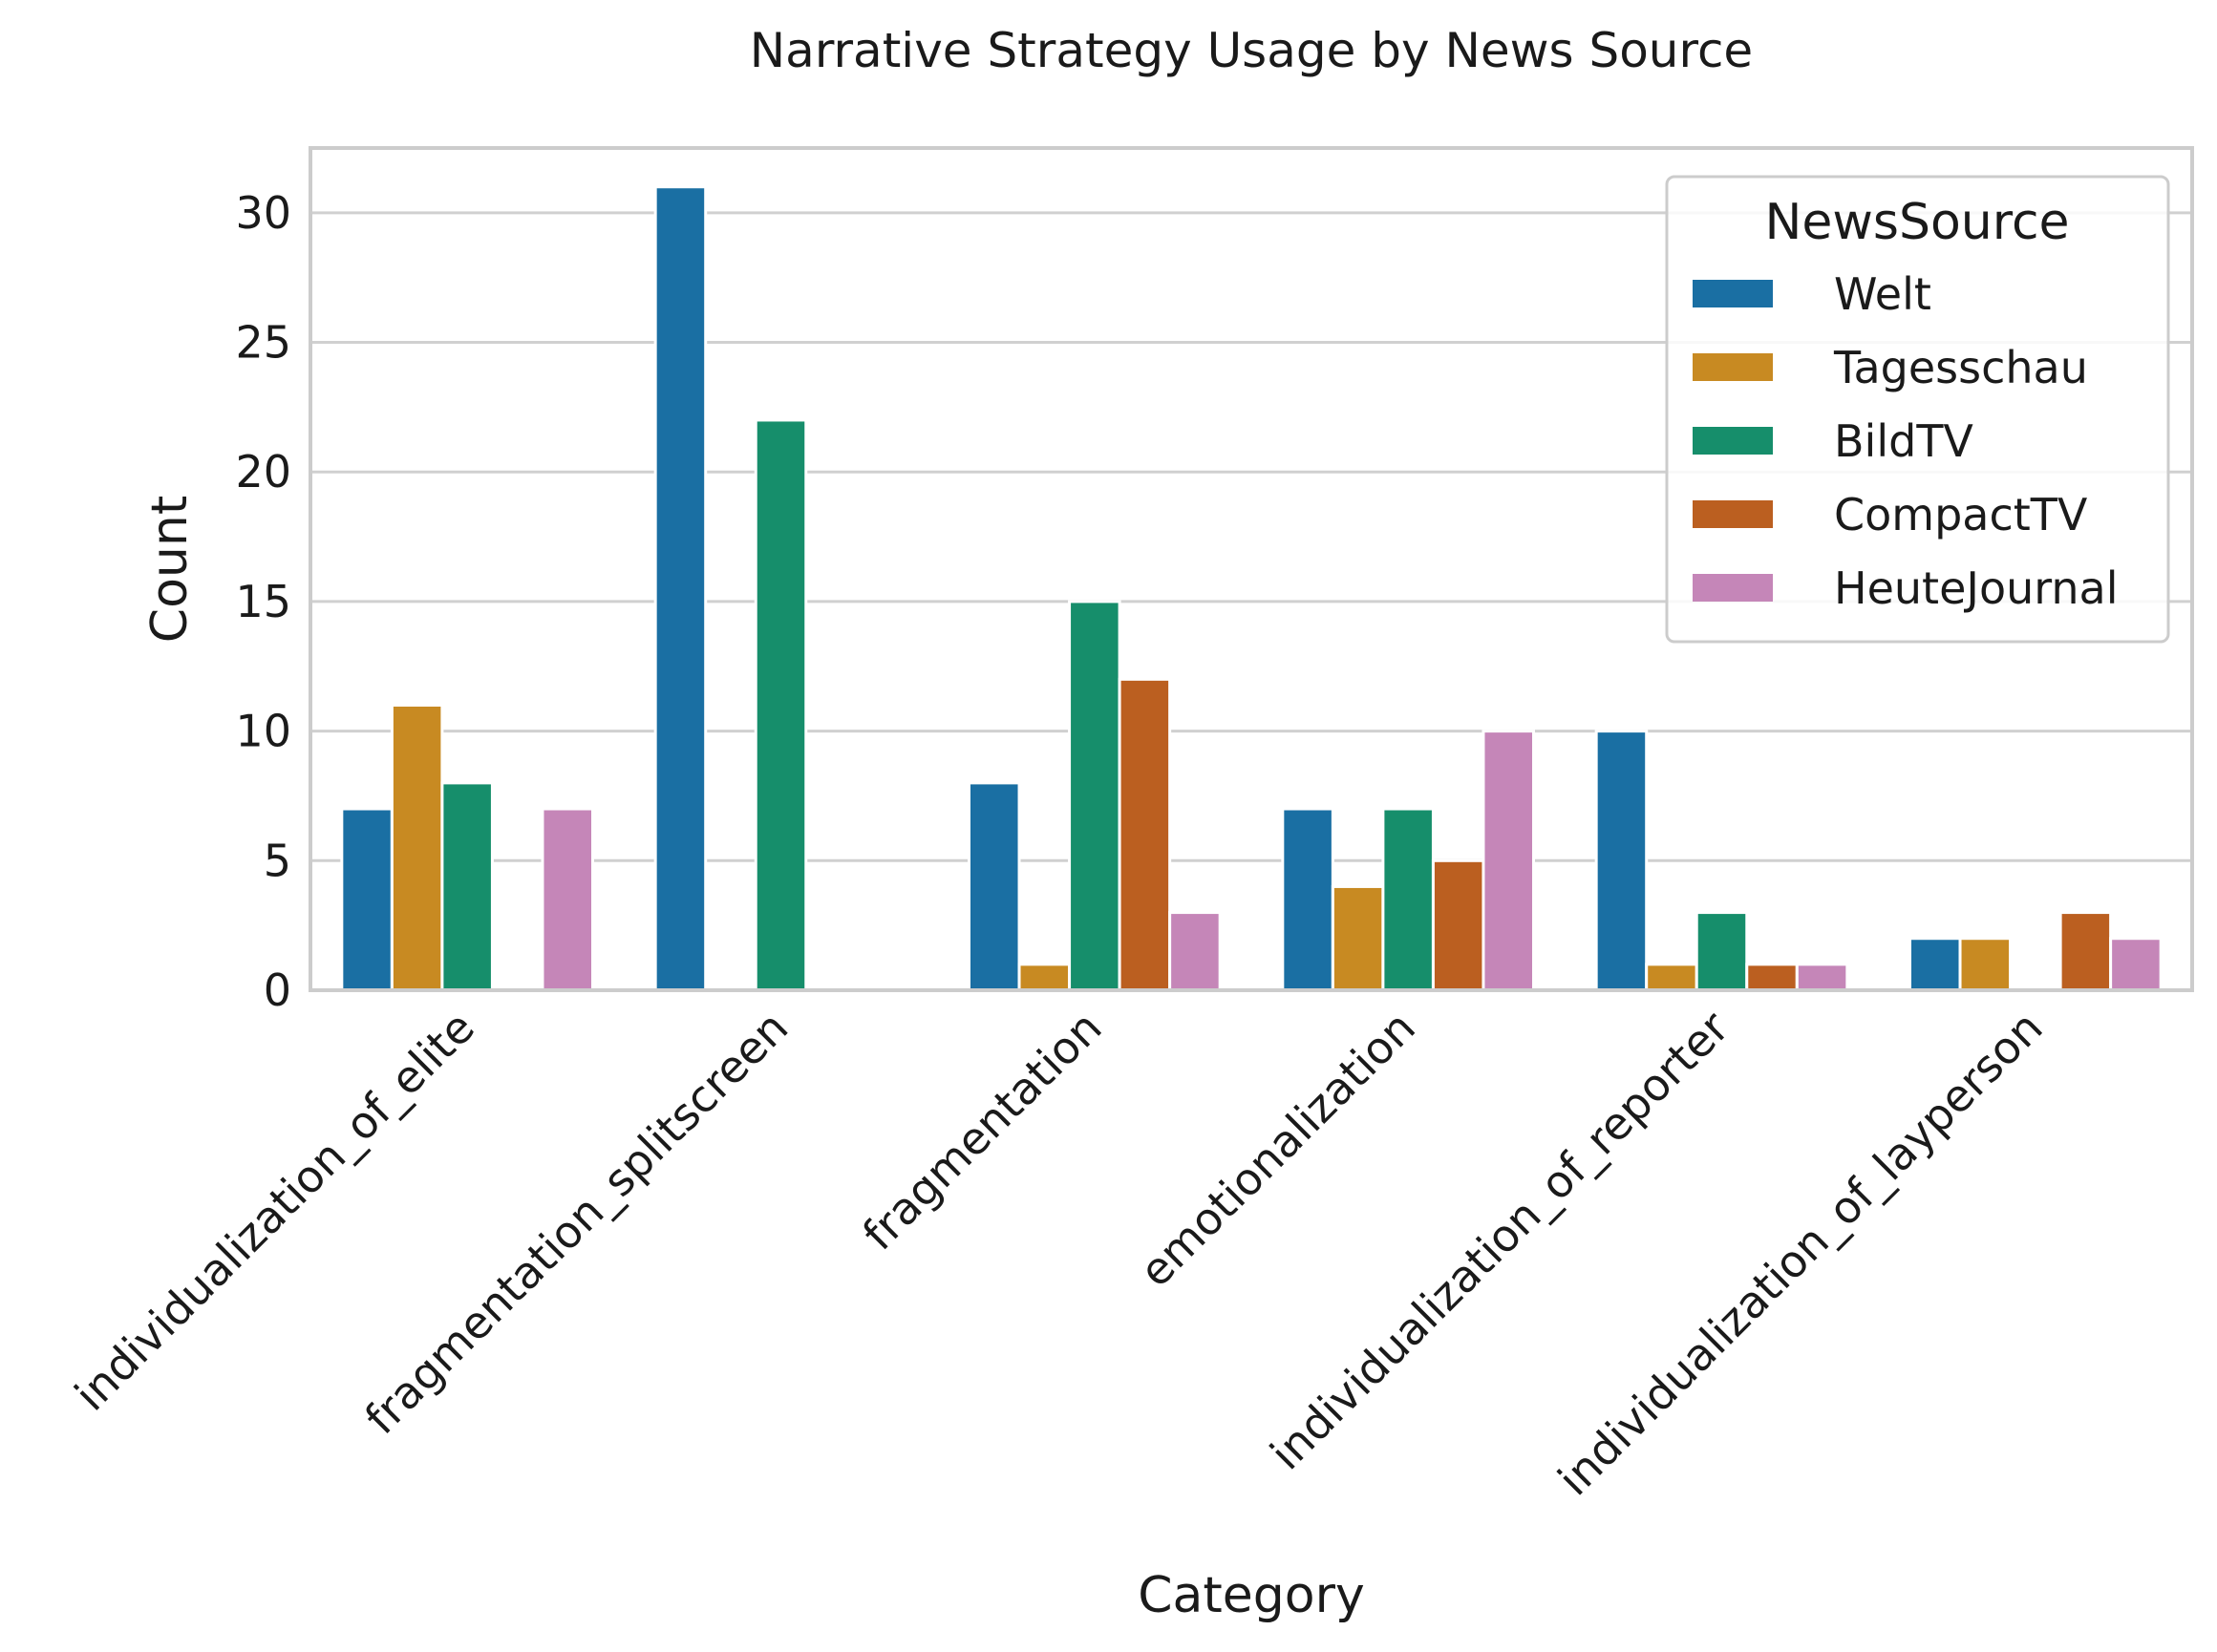 The image size is (2217, 1652). What do you see at coordinates (1800, 1254) in the screenshot?
I see `x-tick-label: individualization_of_layperson` at bounding box center [1800, 1254].